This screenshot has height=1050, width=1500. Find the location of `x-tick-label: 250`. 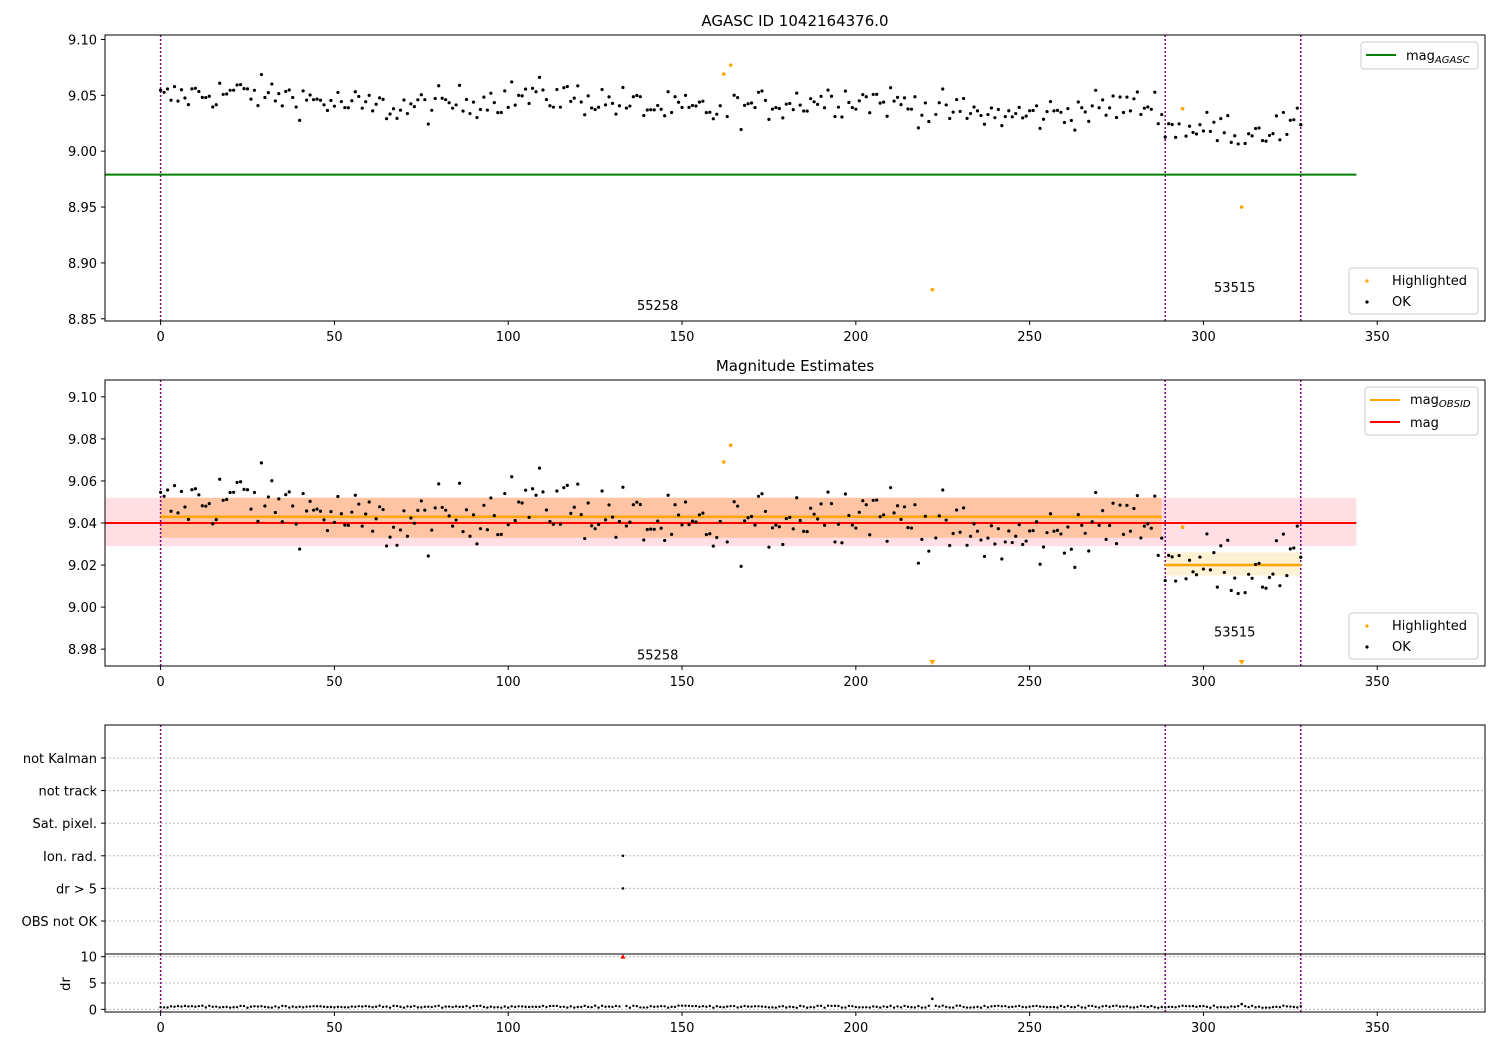

x-tick-label: 250 is located at coordinates (1029, 1028).